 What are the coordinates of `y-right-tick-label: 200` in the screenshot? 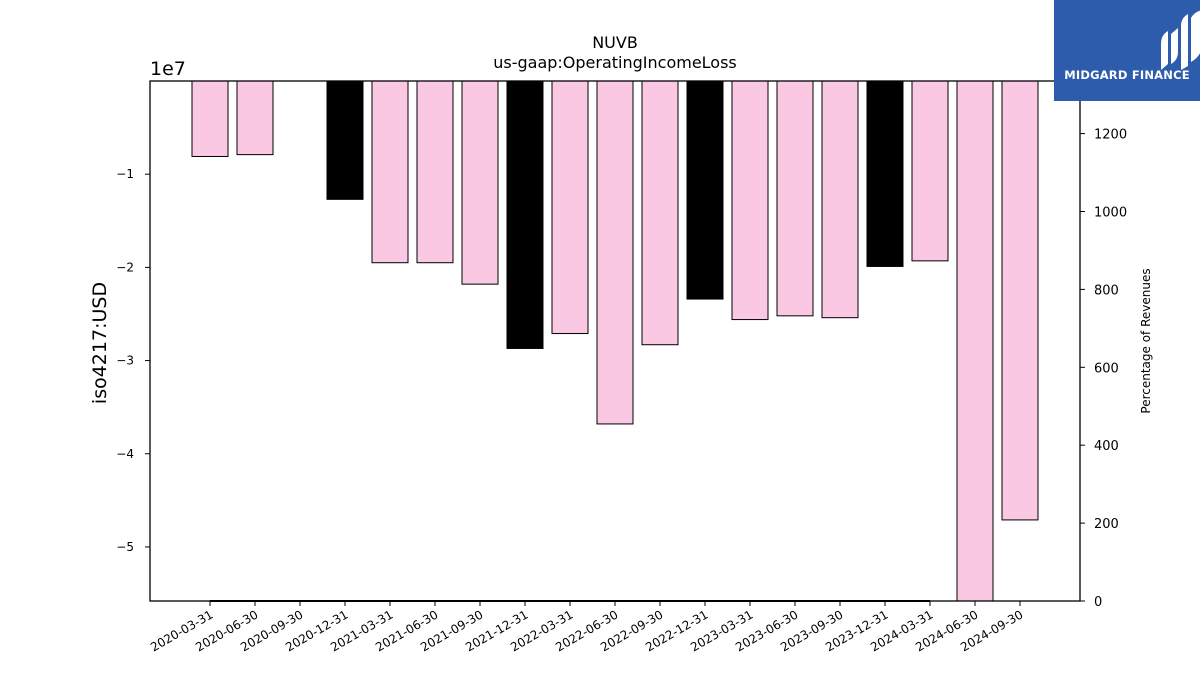 It's located at (1106, 524).